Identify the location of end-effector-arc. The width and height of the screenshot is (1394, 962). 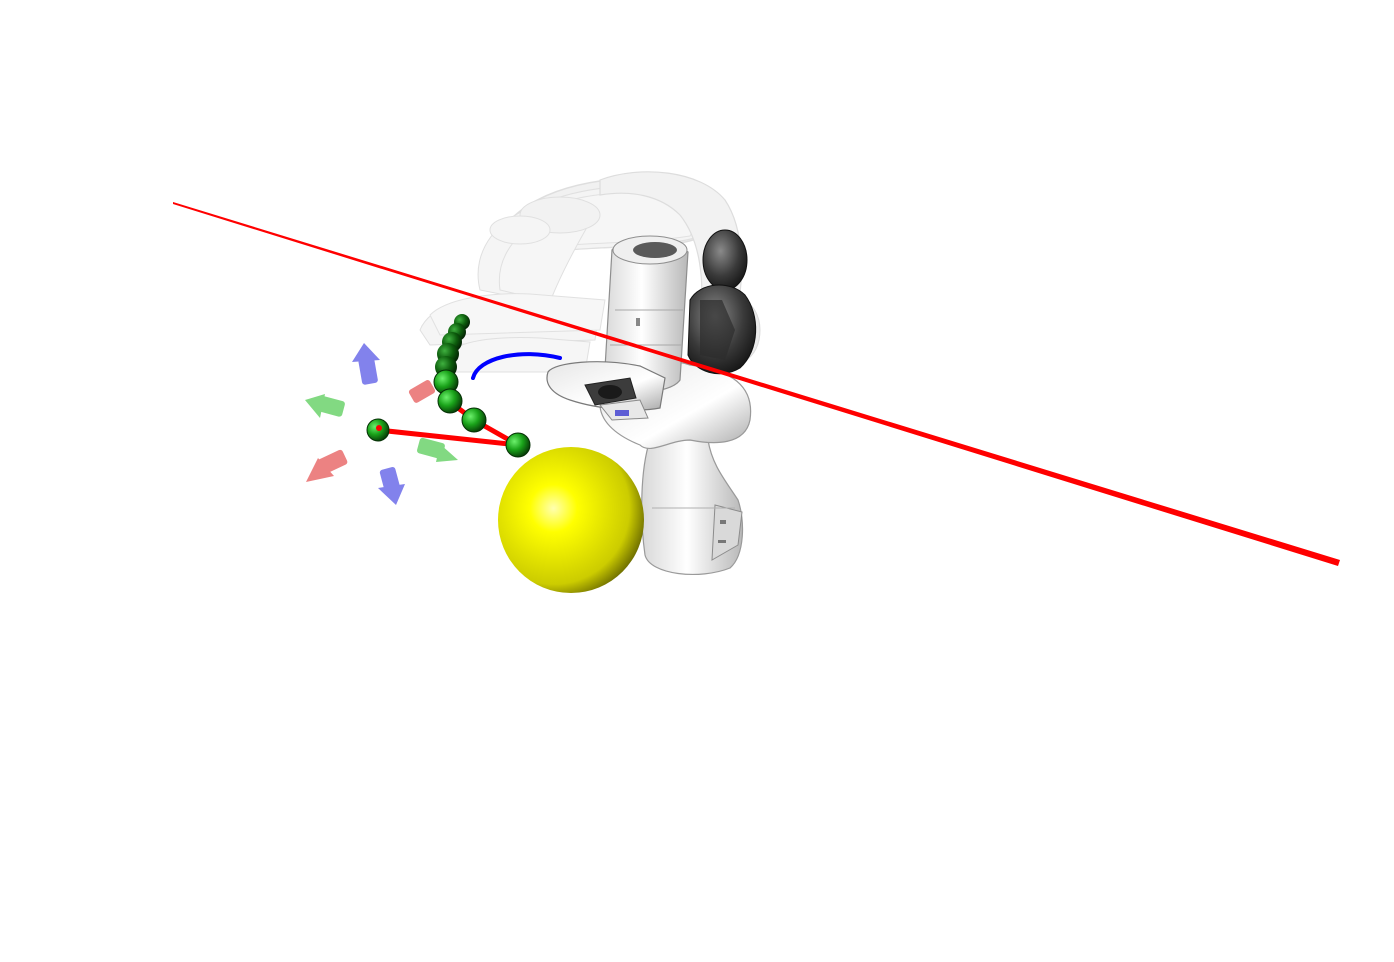
(516, 366).